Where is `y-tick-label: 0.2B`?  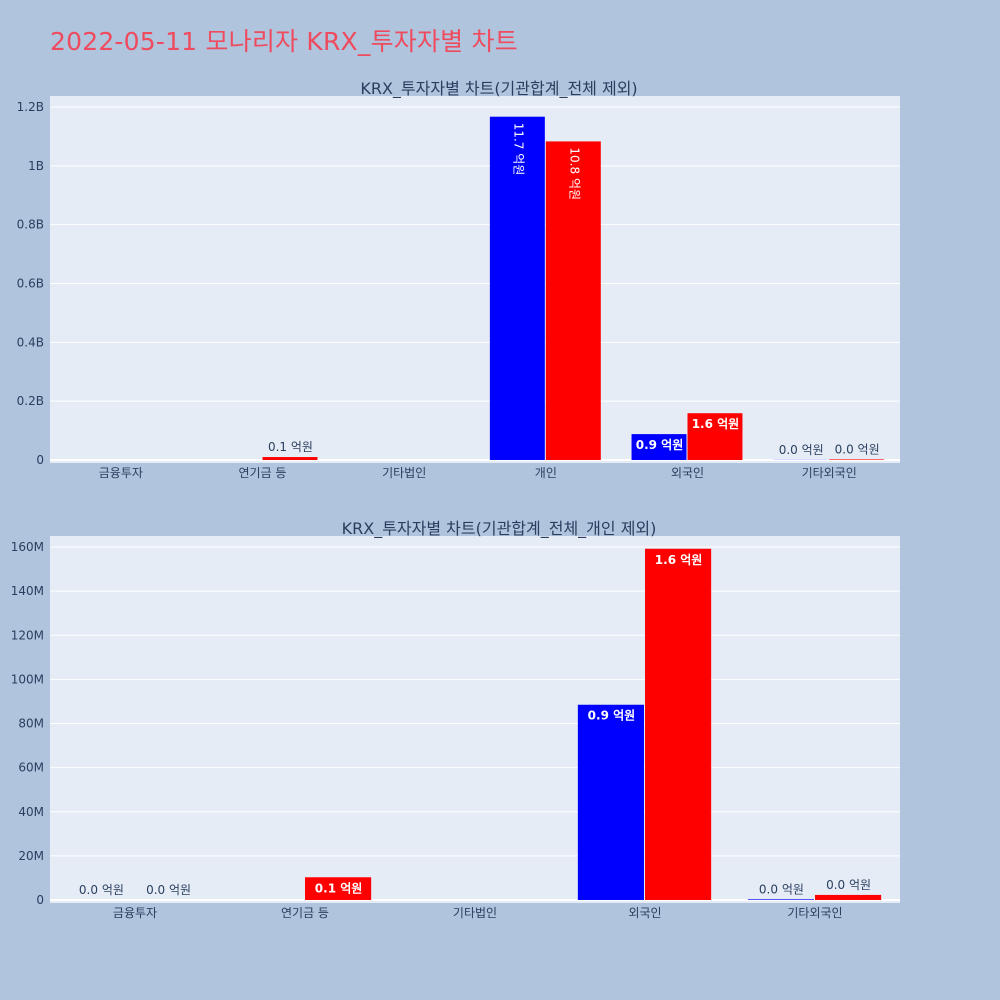
y-tick-label: 0.2B is located at coordinates (30, 401).